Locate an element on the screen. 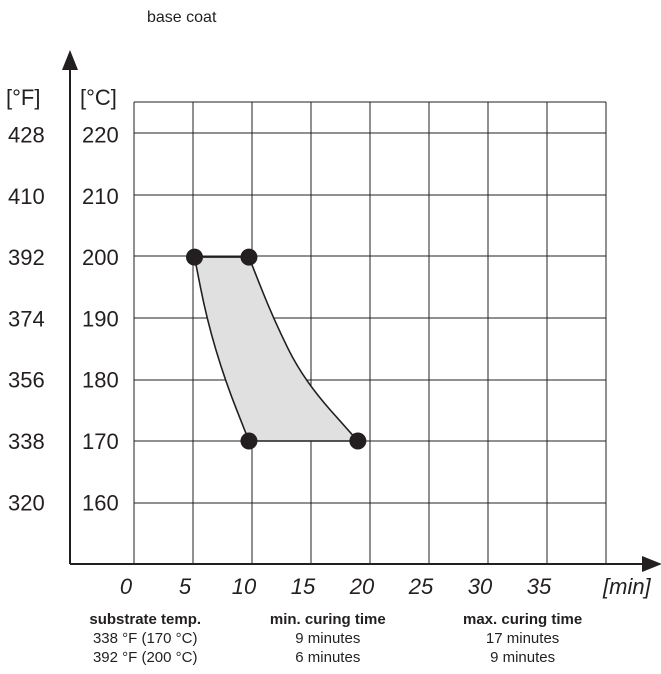 The image size is (661, 674). x-tick-label: 15 is located at coordinates (303, 586).